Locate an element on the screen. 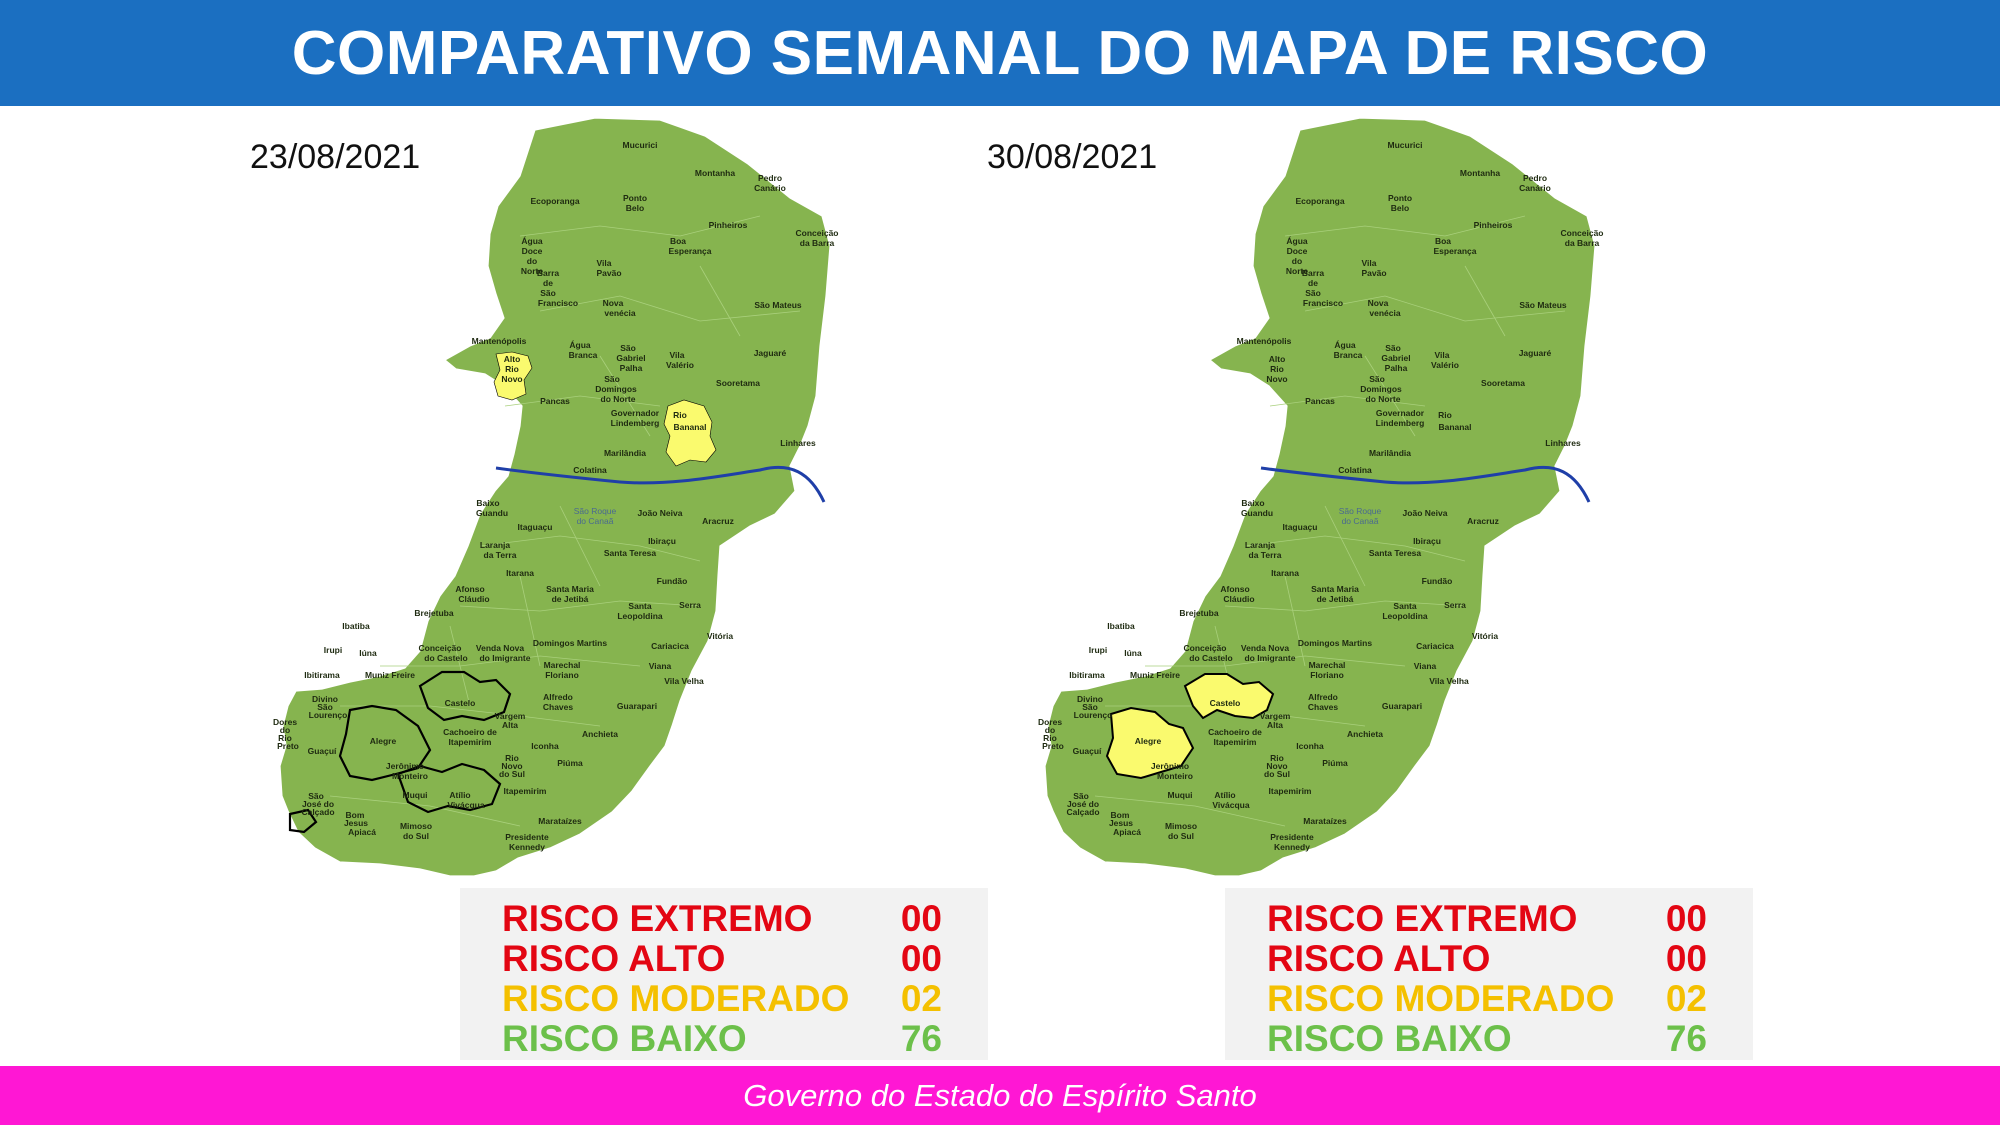  municipality-label: Belo is located at coordinates (635, 208).